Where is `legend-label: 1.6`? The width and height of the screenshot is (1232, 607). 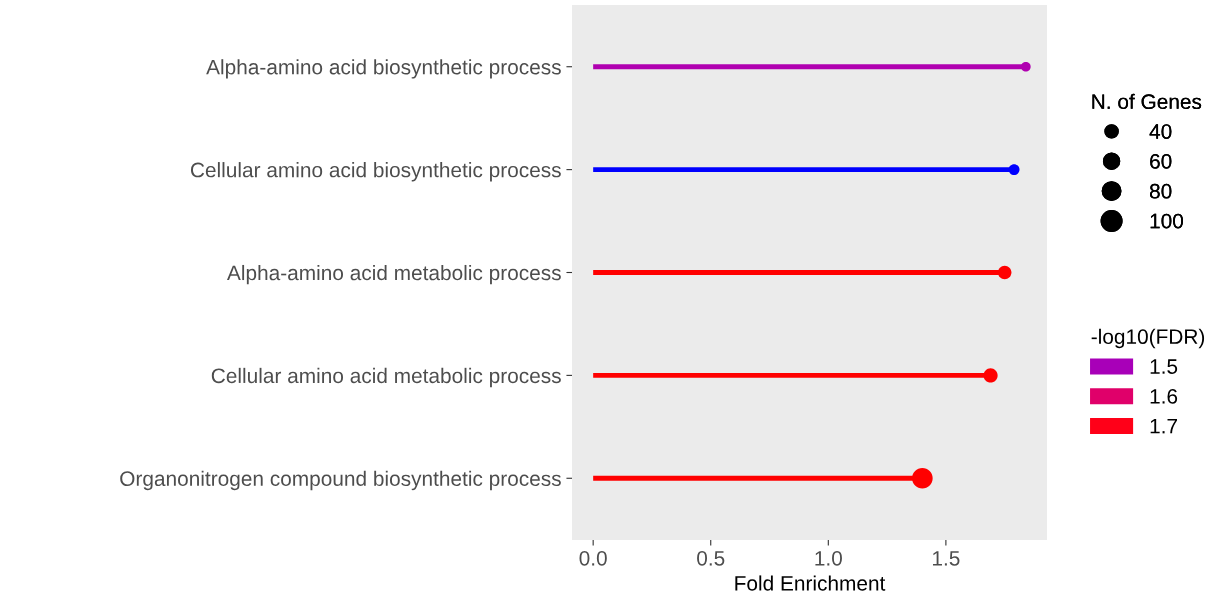
legend-label: 1.6 is located at coordinates (1164, 396).